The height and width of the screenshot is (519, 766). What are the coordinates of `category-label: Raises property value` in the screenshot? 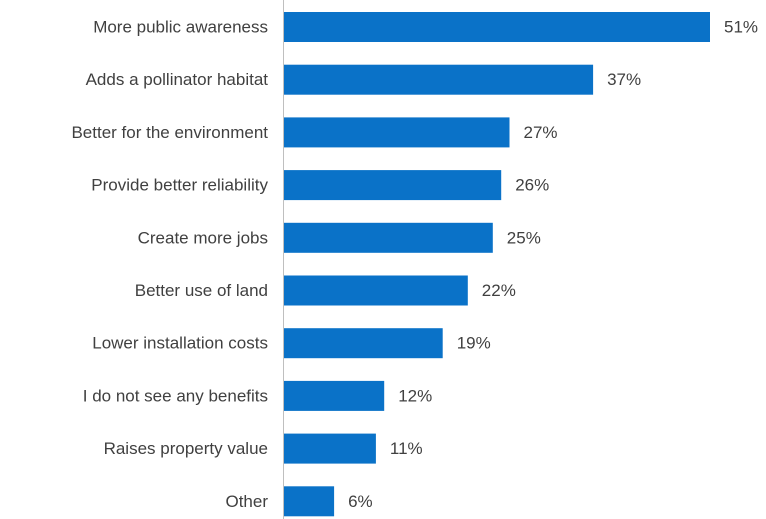 It's located at (186, 448).